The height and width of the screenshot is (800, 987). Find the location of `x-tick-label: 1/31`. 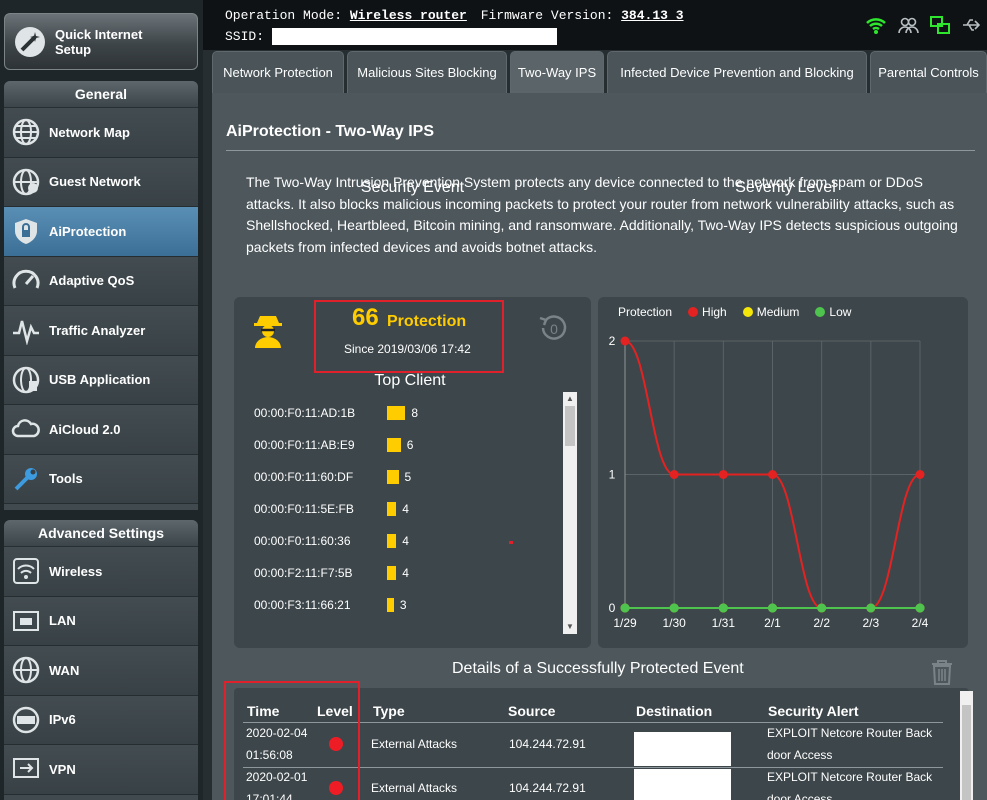

x-tick-label: 1/31 is located at coordinates (724, 623).